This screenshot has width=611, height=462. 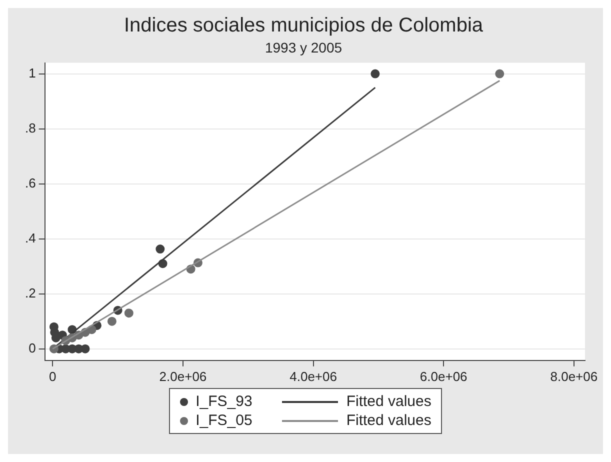 What do you see at coordinates (313, 376) in the screenshot?
I see `x-tick-label: 4.0e+06` at bounding box center [313, 376].